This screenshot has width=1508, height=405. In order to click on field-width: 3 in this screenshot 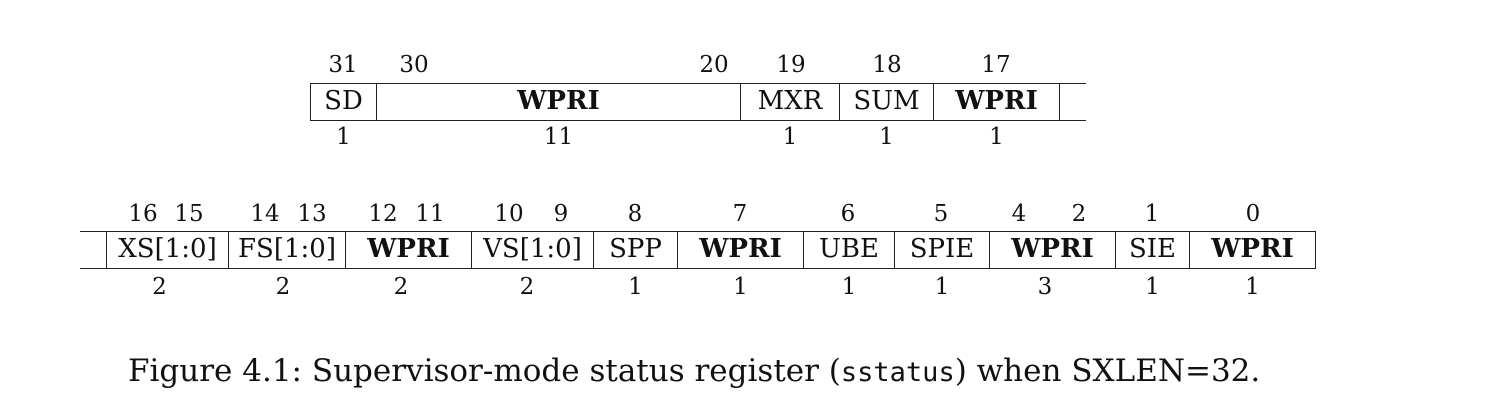, I will do `click(1045, 287)`.